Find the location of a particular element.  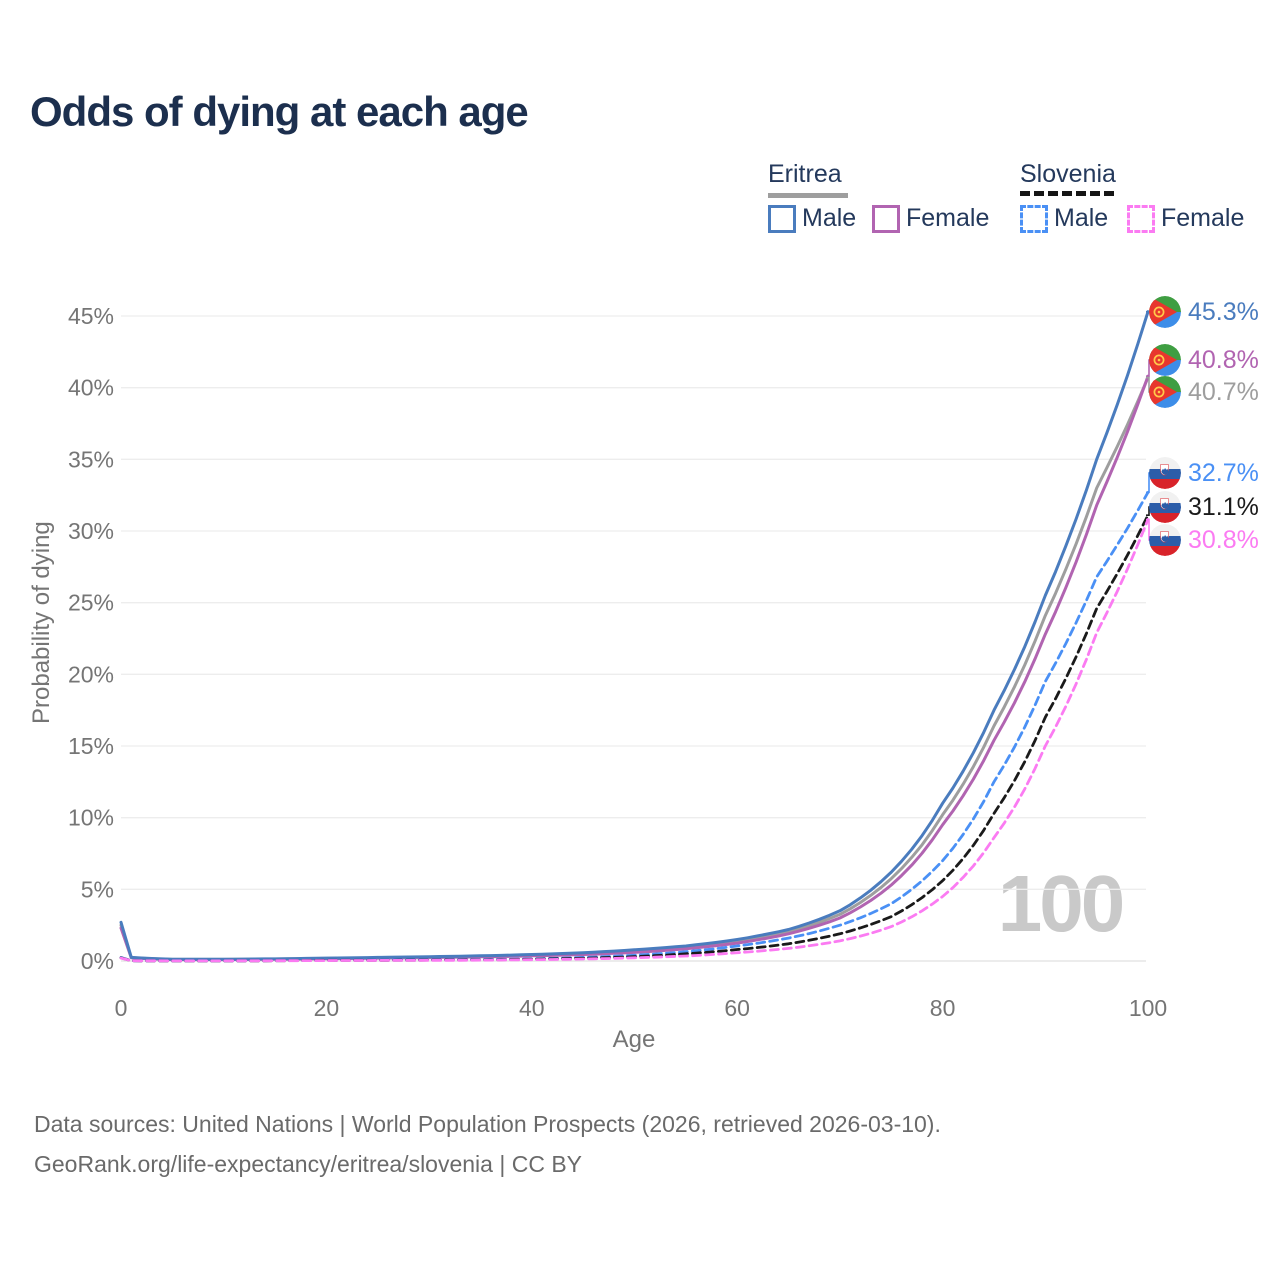

x-tick-label: 0 is located at coordinates (121, 1008).